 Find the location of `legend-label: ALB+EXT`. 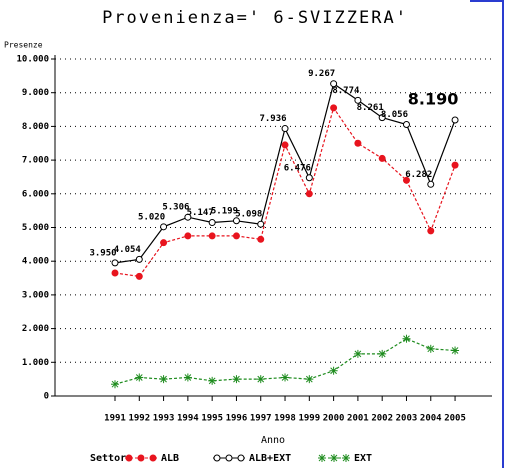

legend-label: ALB+EXT is located at coordinates (270, 458).